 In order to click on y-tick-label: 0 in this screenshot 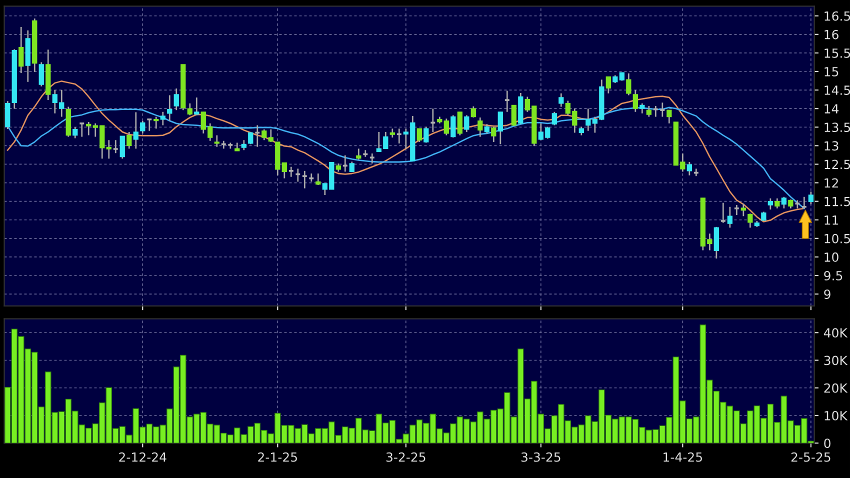, I will do `click(827, 443)`.